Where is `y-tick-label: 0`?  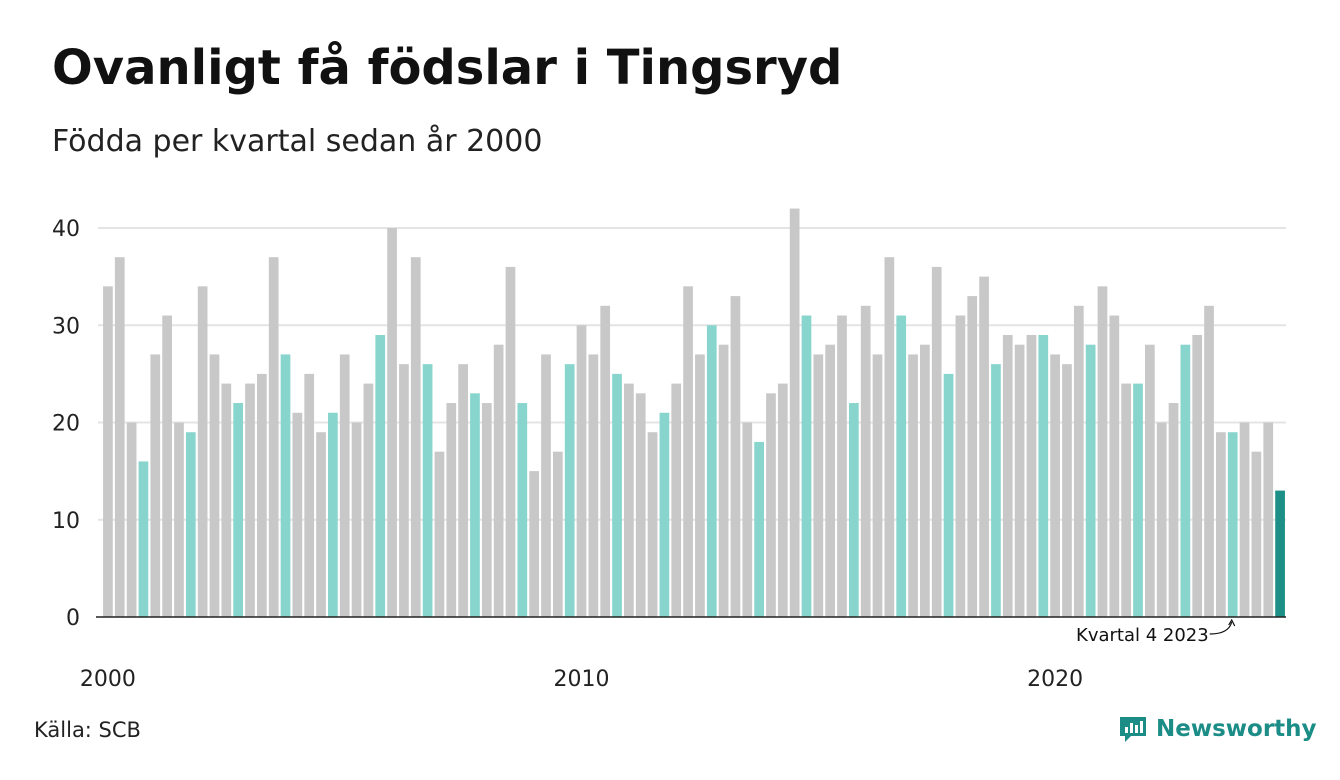 y-tick-label: 0 is located at coordinates (73, 618).